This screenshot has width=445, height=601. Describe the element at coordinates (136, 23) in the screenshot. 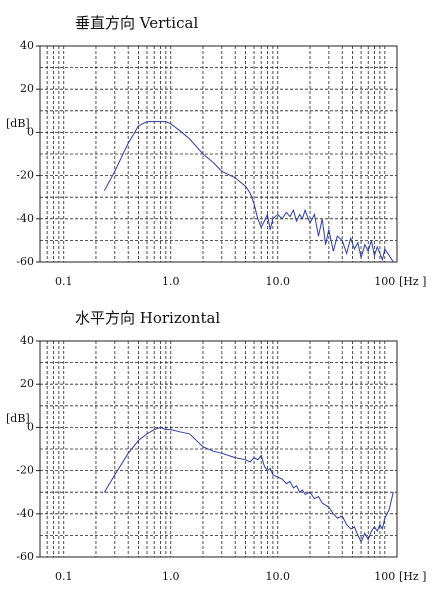

I see `chart-title: 垂直方向 Vertical` at that location.